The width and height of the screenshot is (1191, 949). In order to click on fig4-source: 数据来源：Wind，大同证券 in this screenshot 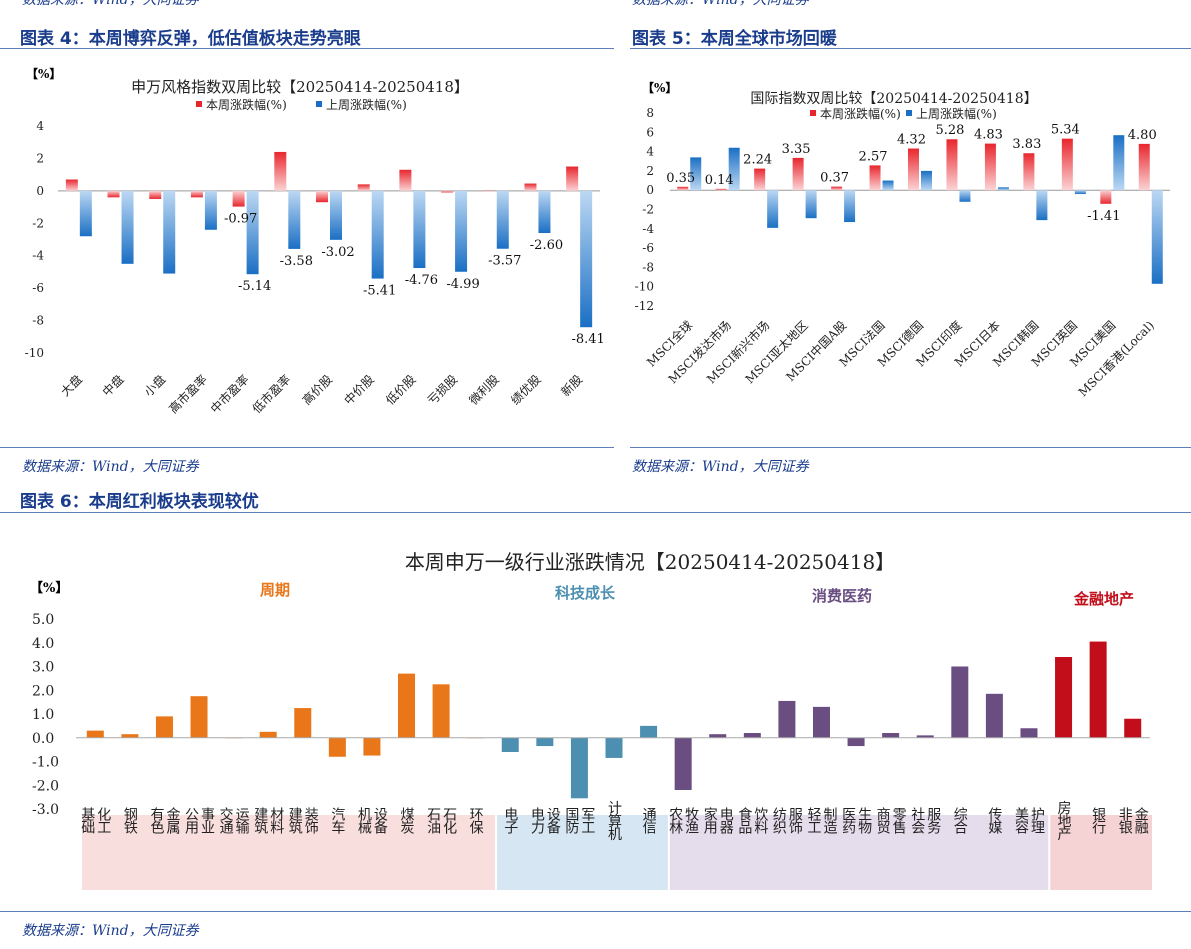, I will do `click(110, 467)`.